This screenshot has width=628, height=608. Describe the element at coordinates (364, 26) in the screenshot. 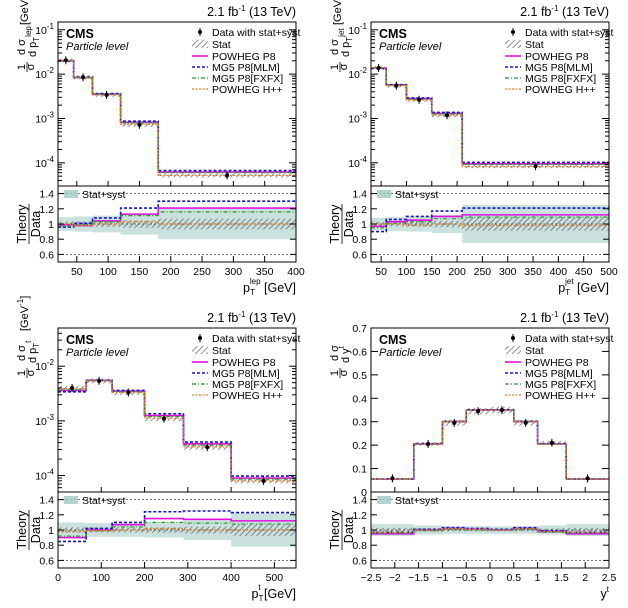

I see `y-tick-exponent: -1` at that location.